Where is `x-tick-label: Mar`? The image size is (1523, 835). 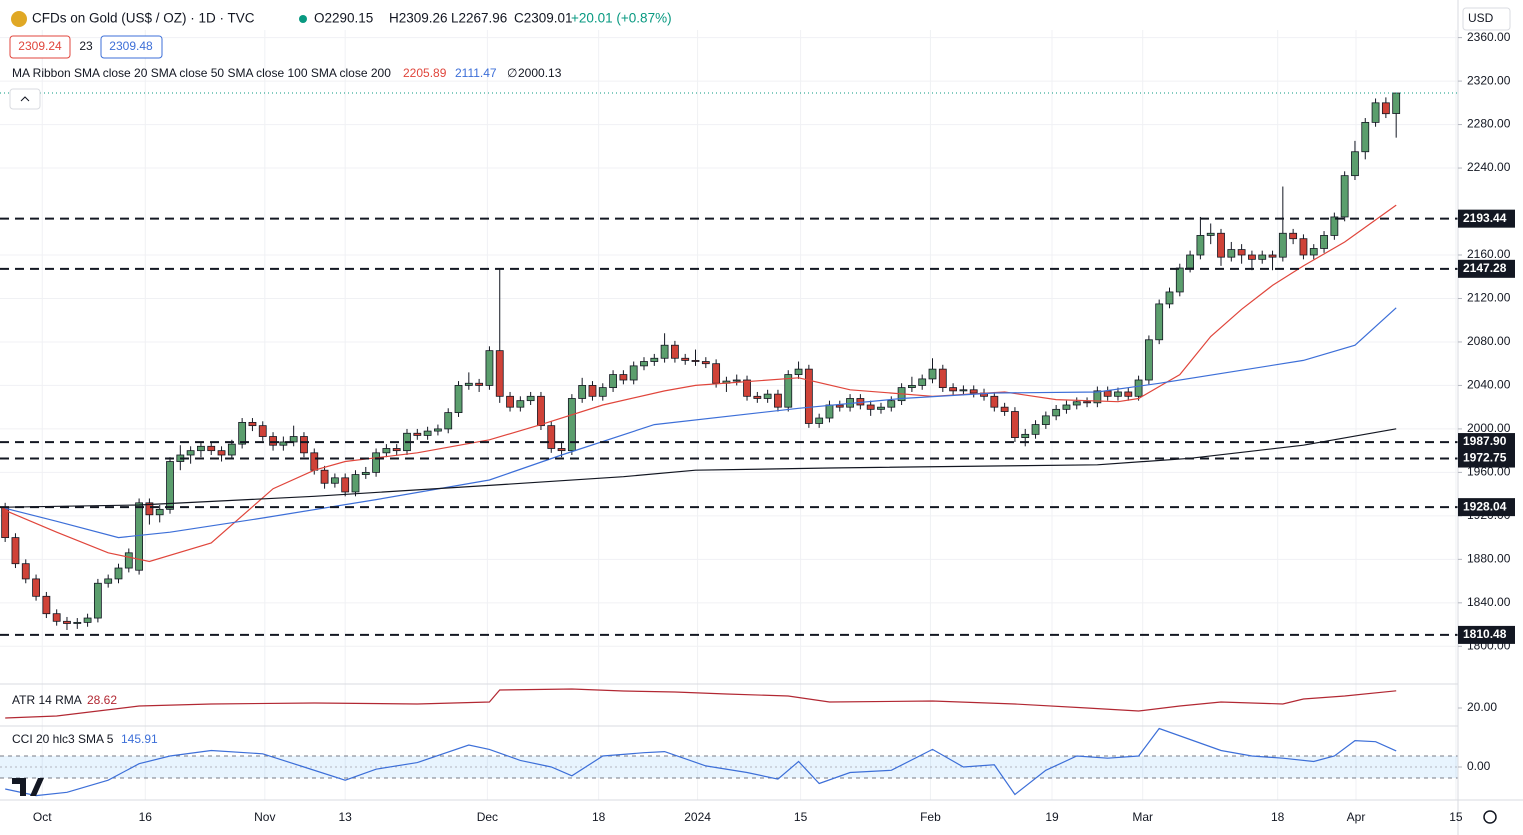
x-tick-label: Mar is located at coordinates (1142, 817).